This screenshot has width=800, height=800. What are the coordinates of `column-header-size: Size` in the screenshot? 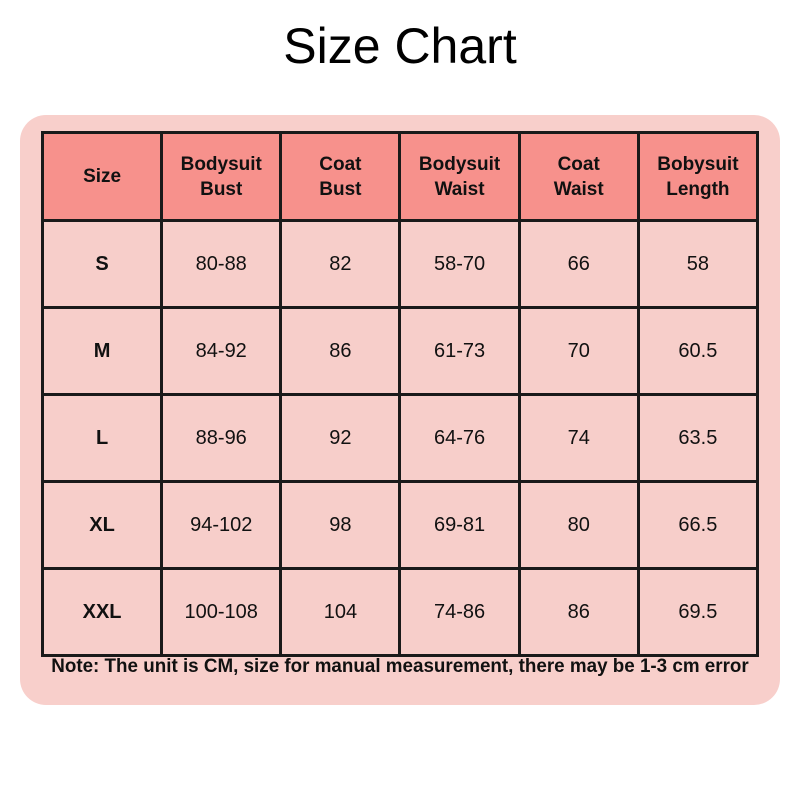 It's located at (102, 176).